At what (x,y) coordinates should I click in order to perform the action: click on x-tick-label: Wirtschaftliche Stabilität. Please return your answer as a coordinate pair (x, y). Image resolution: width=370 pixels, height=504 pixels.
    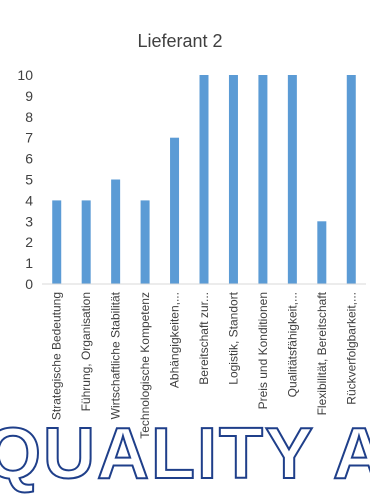
    Looking at the image, I should click on (116, 355).